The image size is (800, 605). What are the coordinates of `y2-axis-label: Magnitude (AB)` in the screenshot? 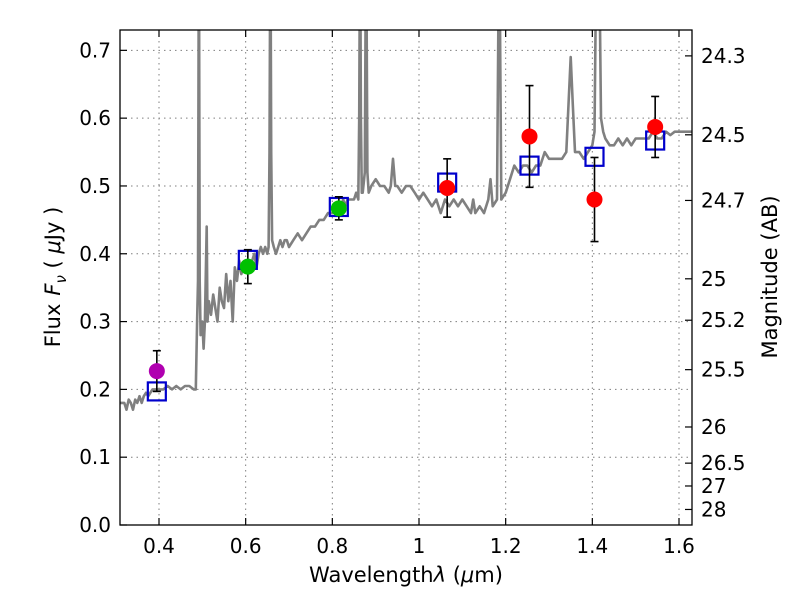 It's located at (770, 276).